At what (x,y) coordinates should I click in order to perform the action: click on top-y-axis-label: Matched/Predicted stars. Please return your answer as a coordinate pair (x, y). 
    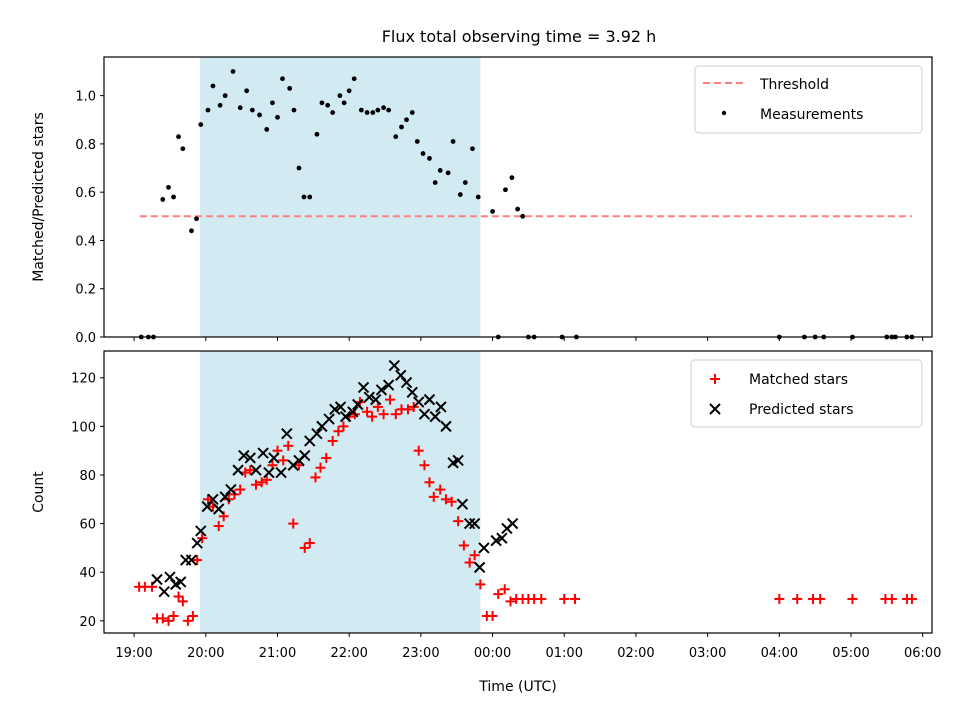
    Looking at the image, I should click on (39, 197).